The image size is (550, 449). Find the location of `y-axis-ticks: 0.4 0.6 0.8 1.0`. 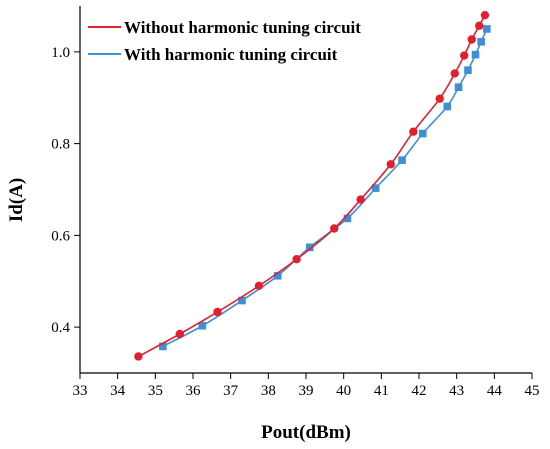

y-axis-ticks: 0.4 0.6 0.8 1.0 is located at coordinates (65, 190).